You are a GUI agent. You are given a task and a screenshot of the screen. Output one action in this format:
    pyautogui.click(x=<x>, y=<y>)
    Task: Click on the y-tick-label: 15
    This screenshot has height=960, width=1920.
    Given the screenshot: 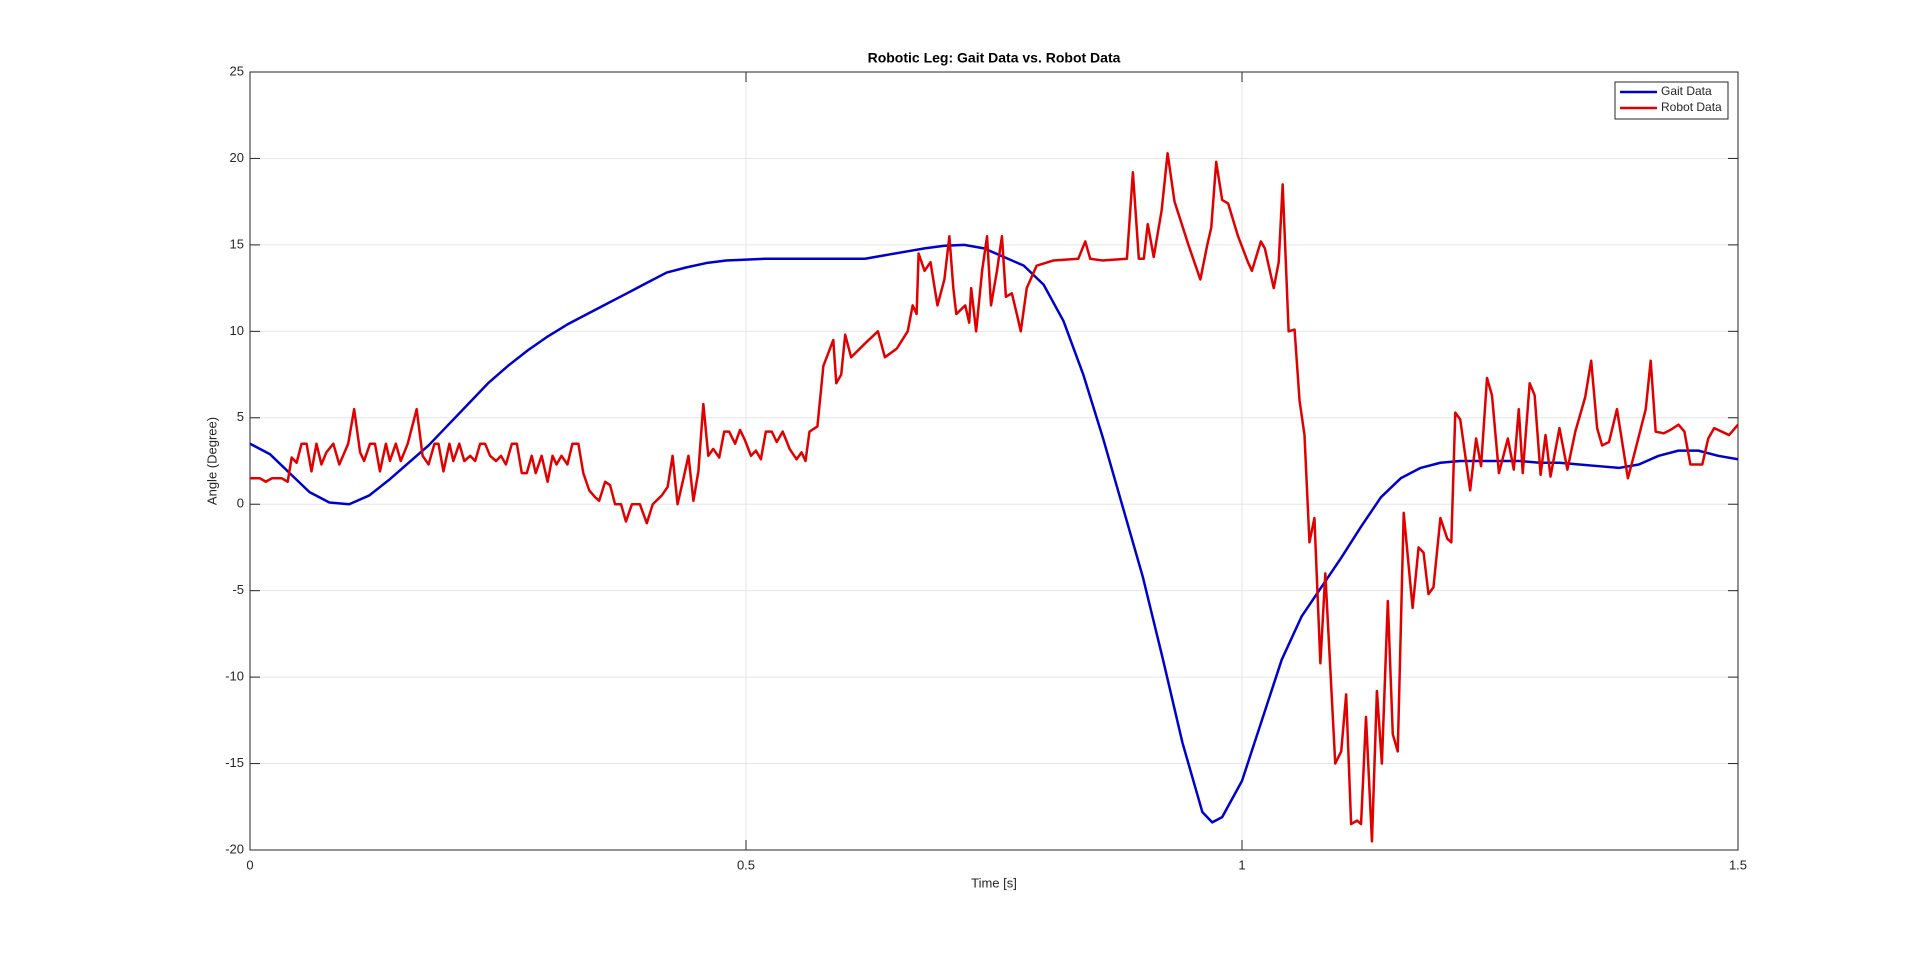 What is the action you would take?
    pyautogui.click(x=237, y=243)
    